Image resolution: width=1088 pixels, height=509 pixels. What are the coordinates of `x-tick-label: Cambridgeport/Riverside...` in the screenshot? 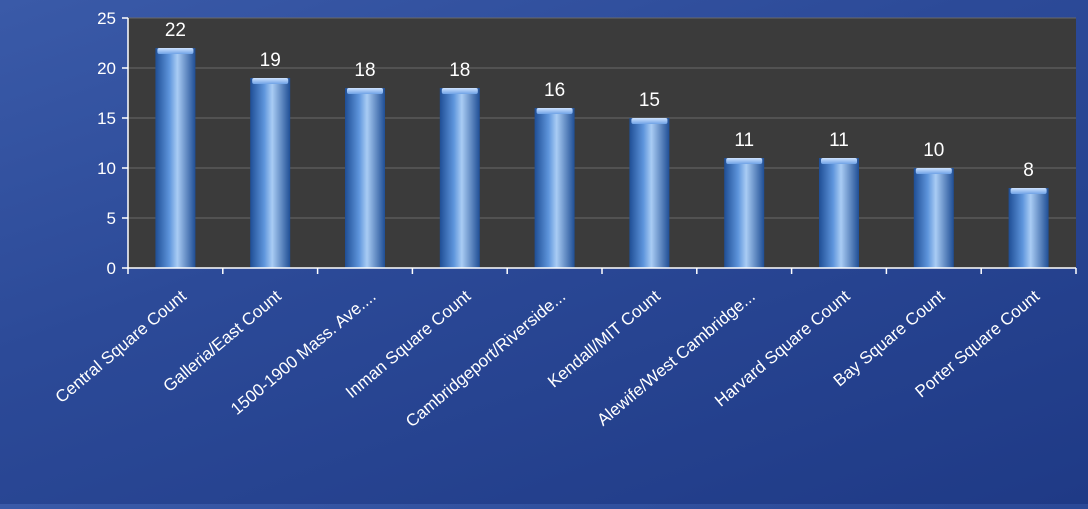 It's located at (485, 359).